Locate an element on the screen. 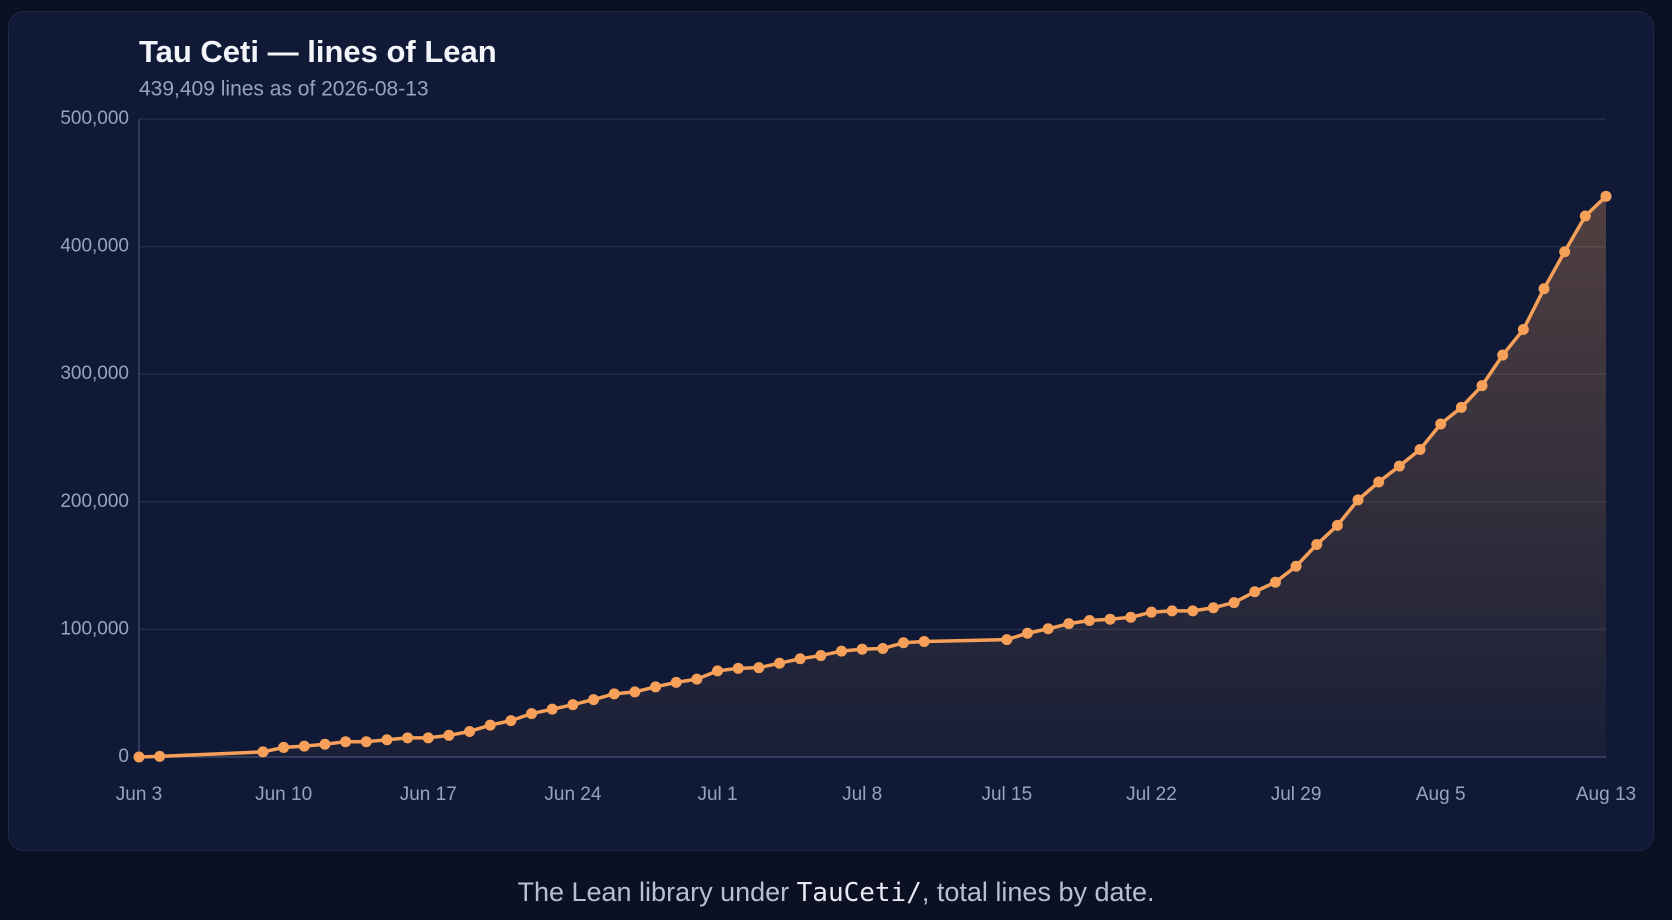  x-tick-label: Jul 1 is located at coordinates (717, 794).